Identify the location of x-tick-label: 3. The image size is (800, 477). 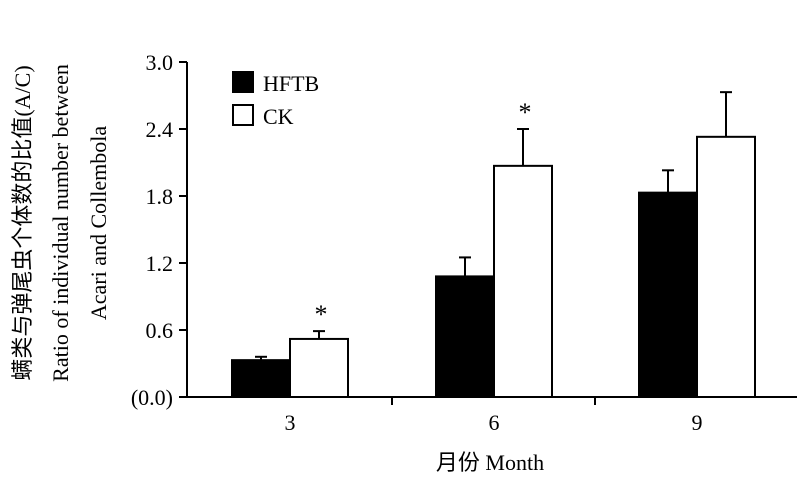
(290, 422).